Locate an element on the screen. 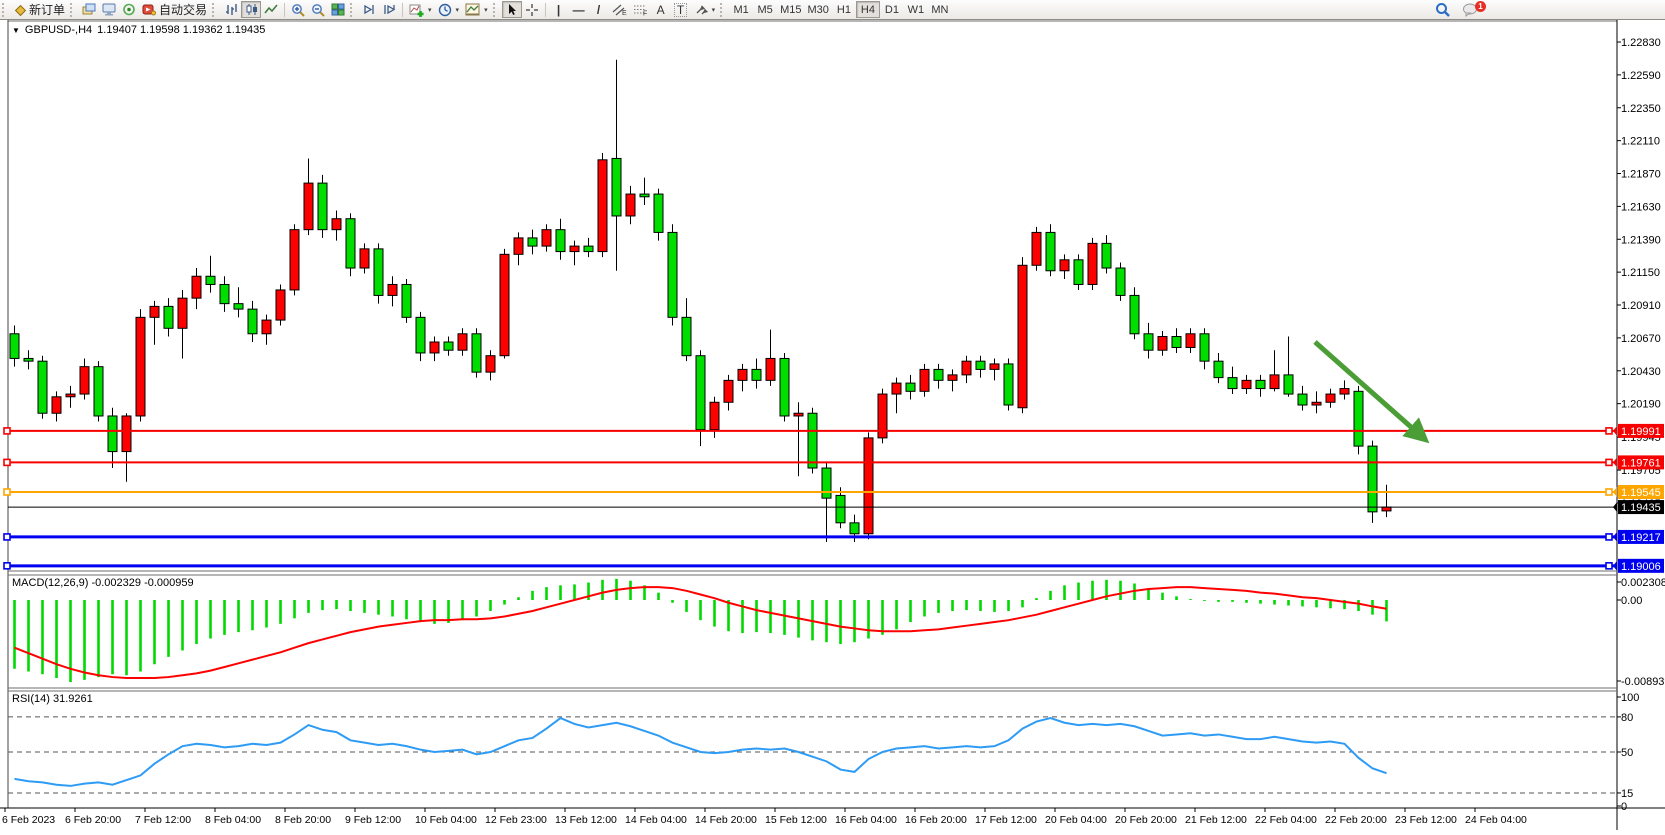  horizontal-line-1.19217: 1.19217 is located at coordinates (833, 536).